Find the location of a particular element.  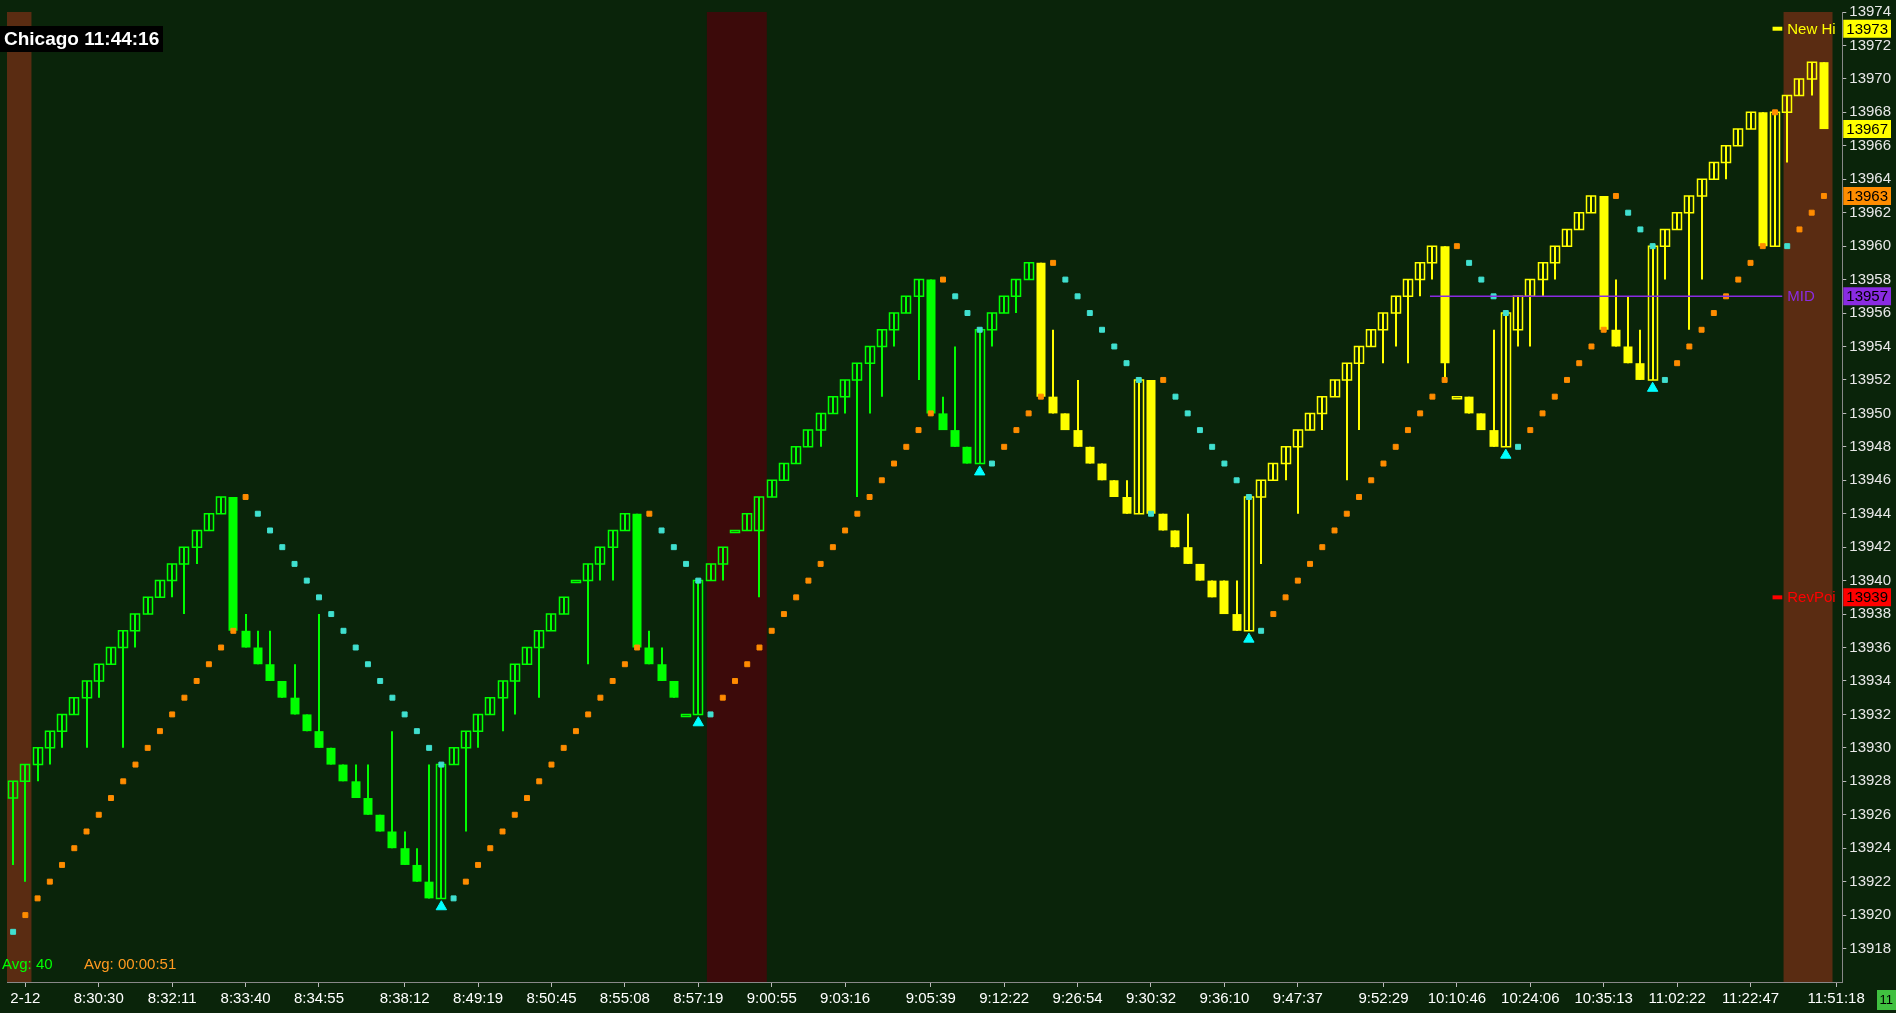

x-tick-label: 9:05:39 is located at coordinates (930, 998).